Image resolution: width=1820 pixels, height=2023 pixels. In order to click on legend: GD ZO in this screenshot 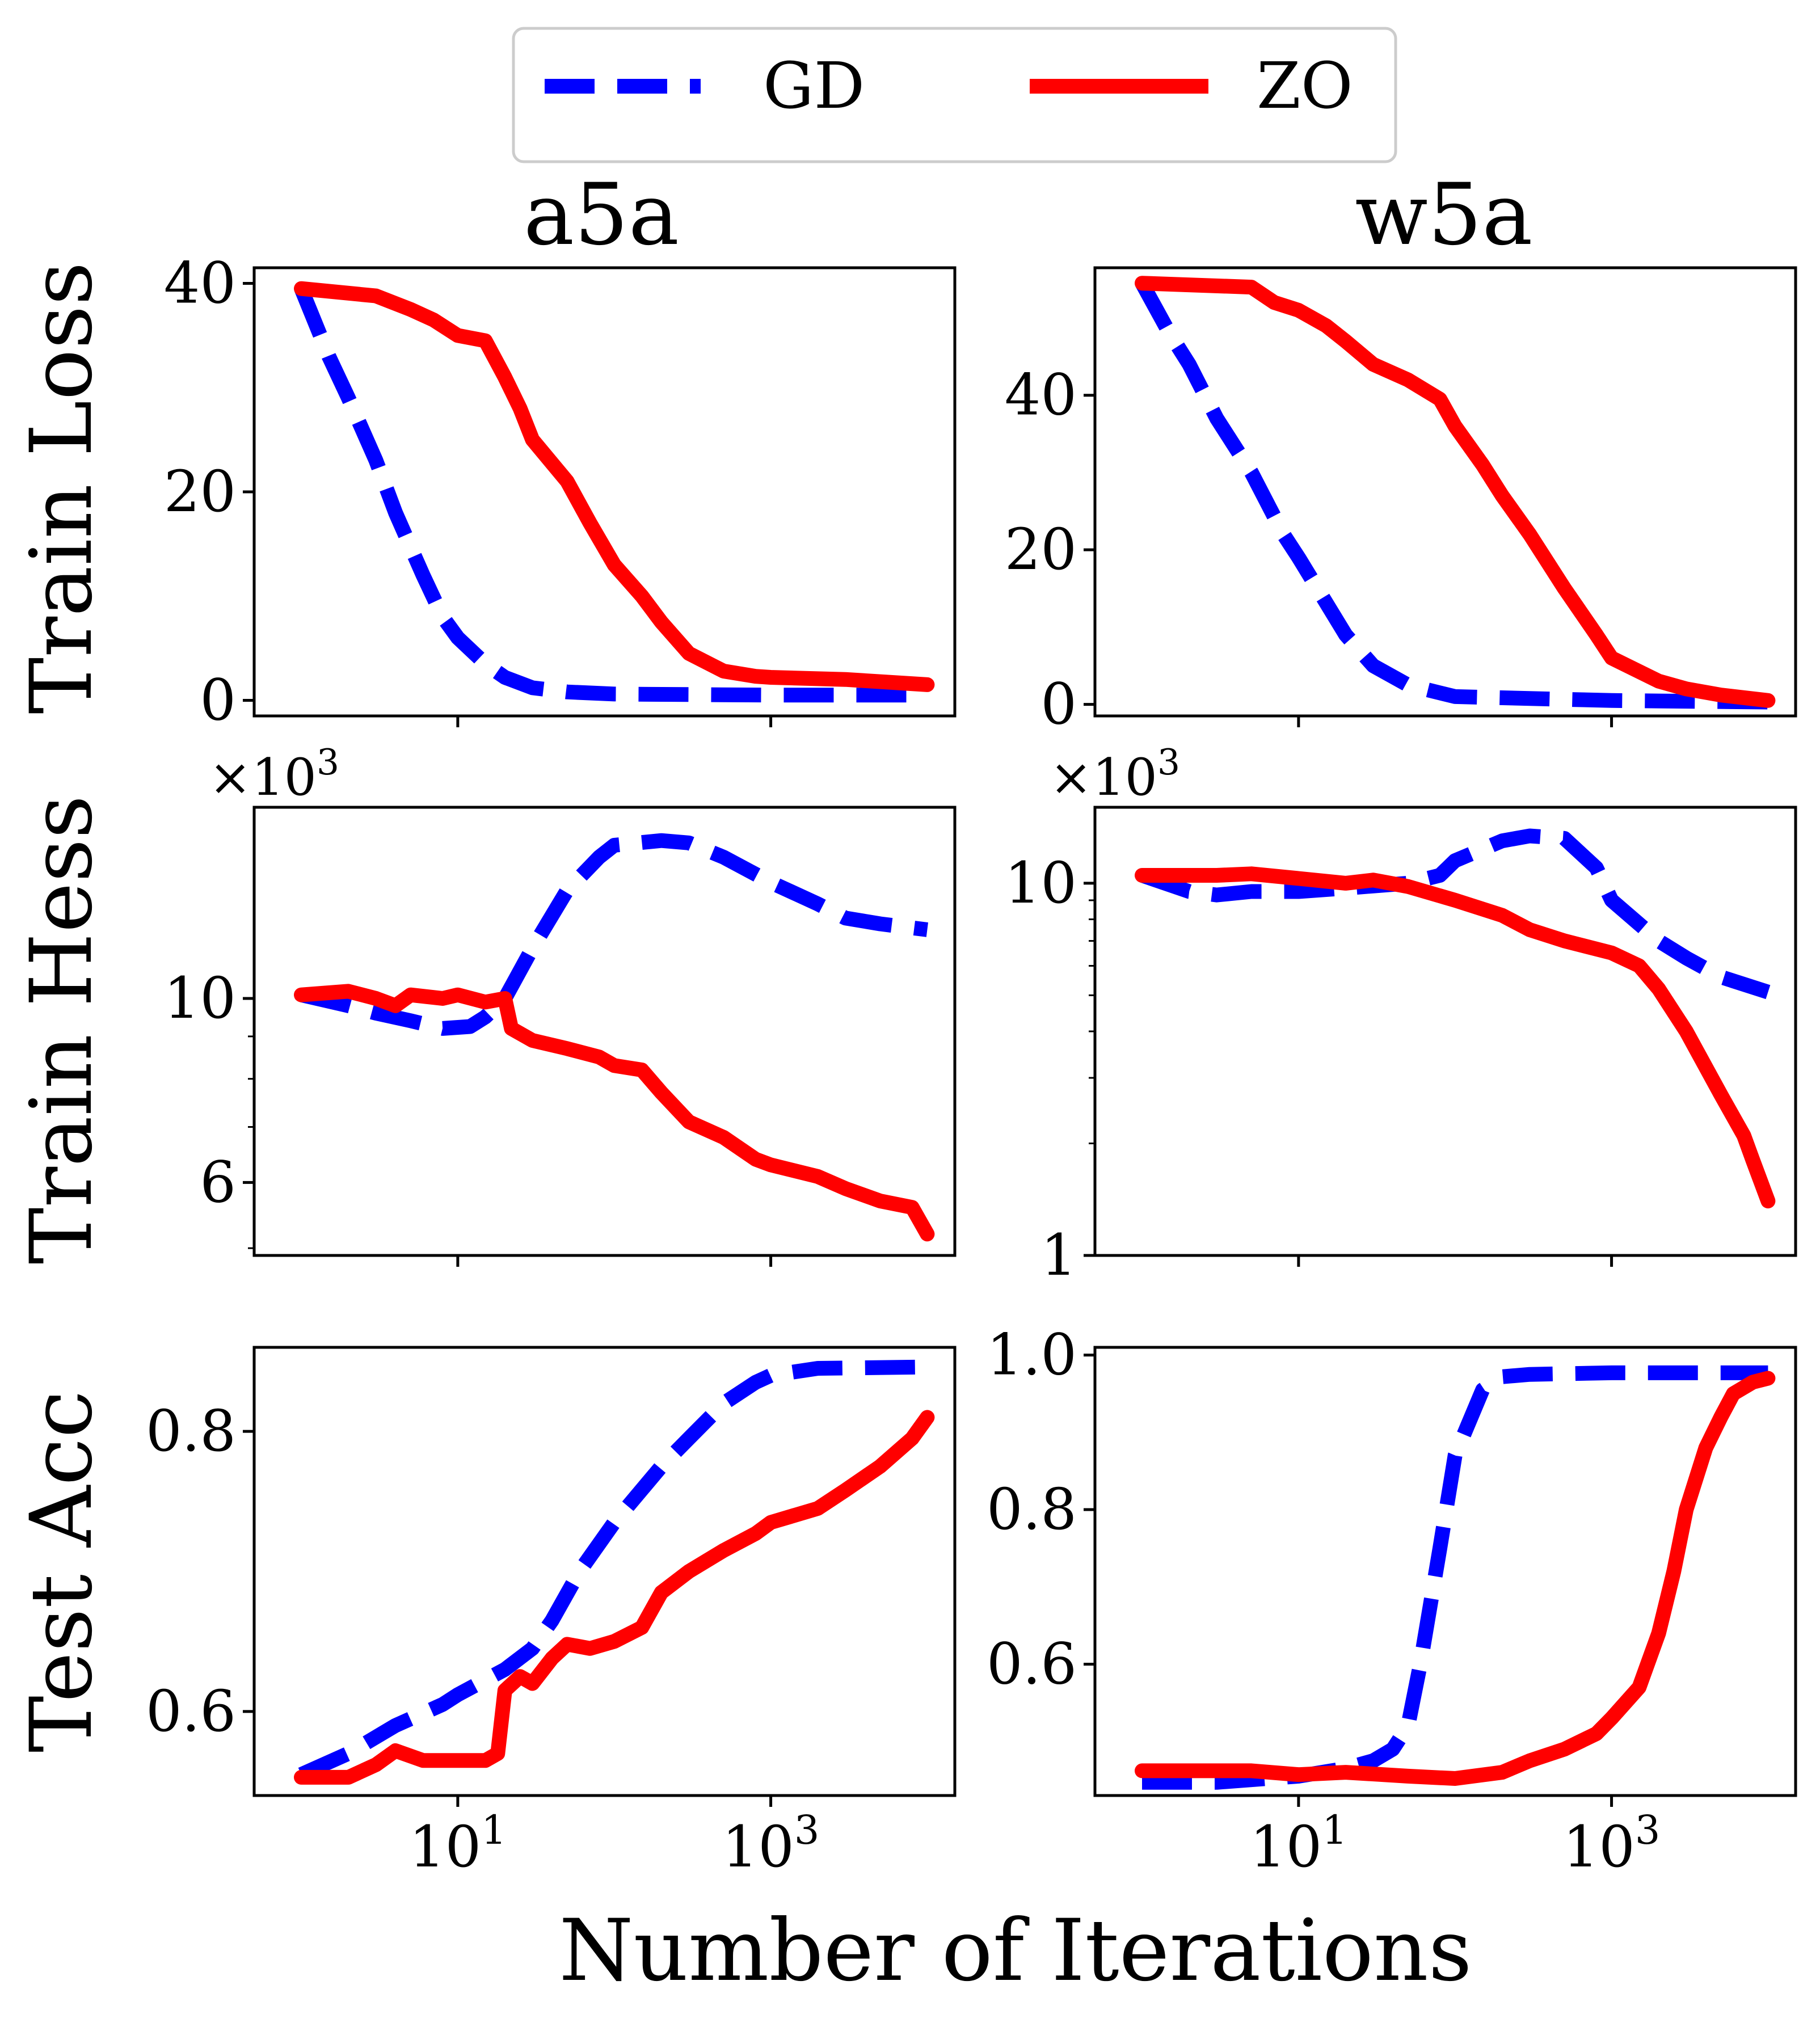, I will do `click(954, 95)`.